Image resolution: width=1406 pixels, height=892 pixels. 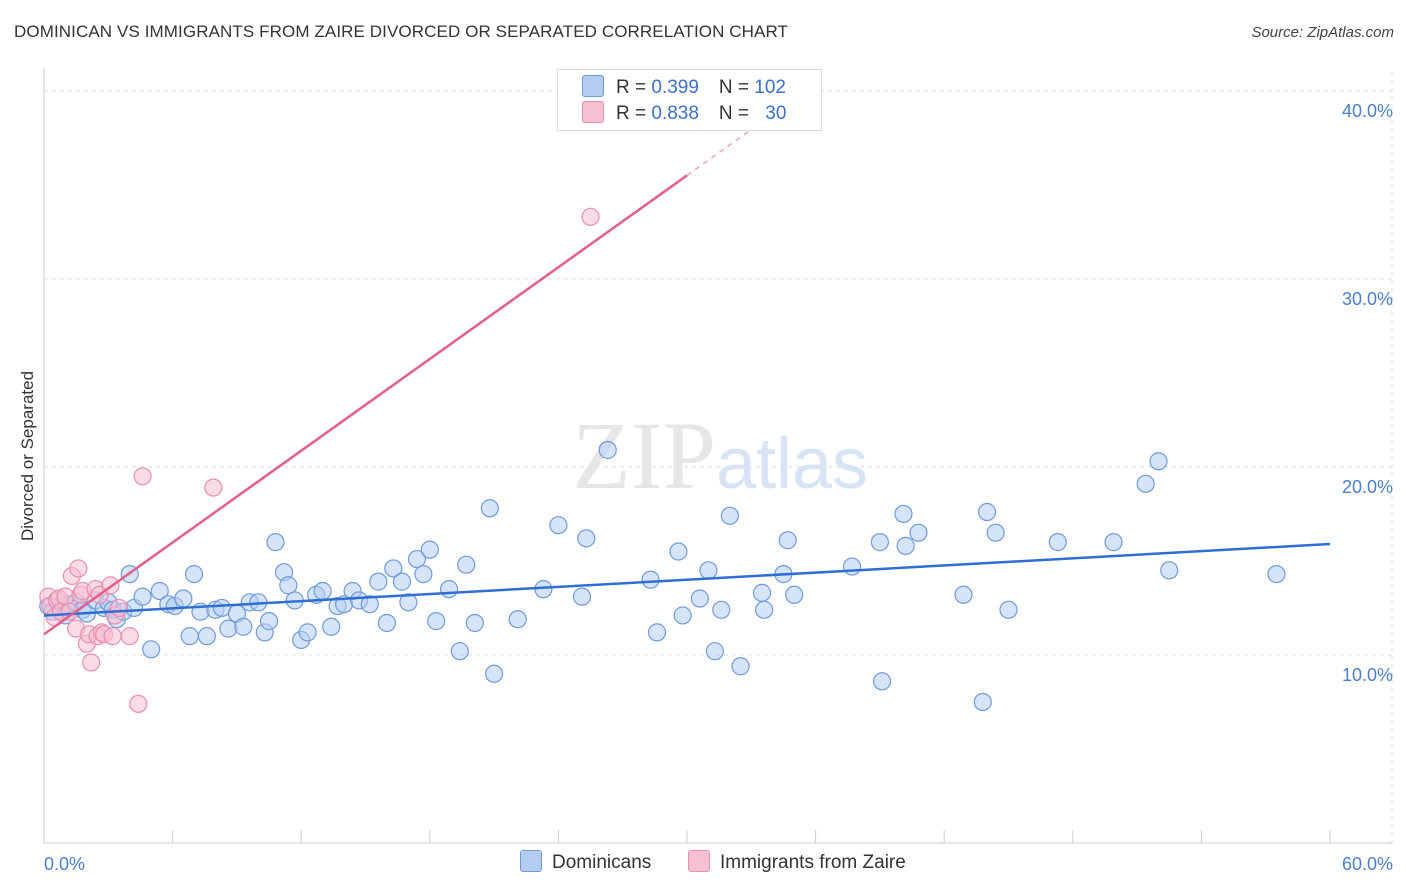 What do you see at coordinates (770, 87) in the screenshot?
I see `legend-n-value: 102` at bounding box center [770, 87].